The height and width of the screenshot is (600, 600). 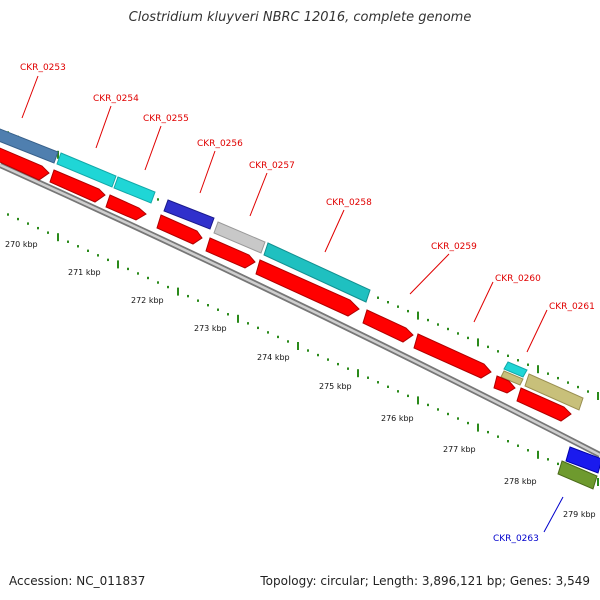 I want to click on gene-label: CKR_0263, so click(x=516, y=539).